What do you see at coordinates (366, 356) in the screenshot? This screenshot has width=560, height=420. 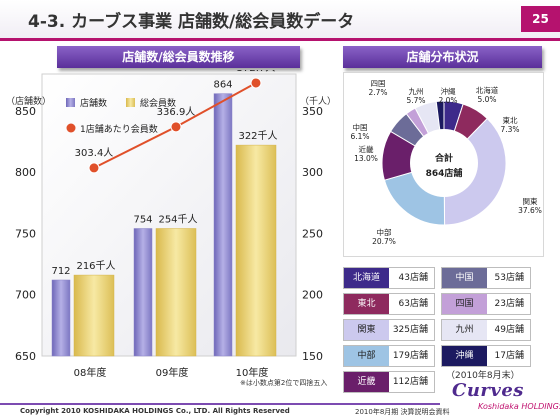 I see `region-name: 中部` at bounding box center [366, 356].